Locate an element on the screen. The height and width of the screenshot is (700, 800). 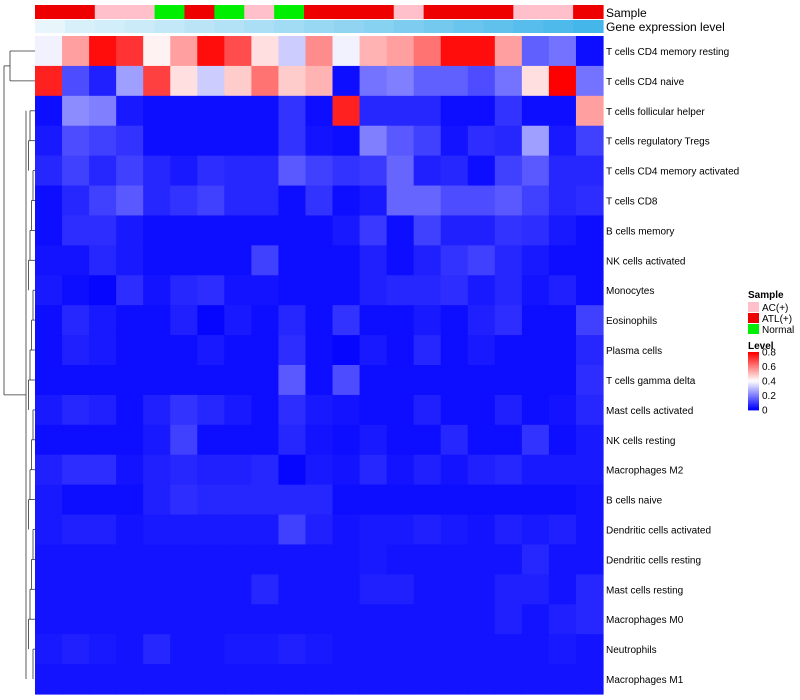
row-label: T cells CD8 is located at coordinates (632, 202).